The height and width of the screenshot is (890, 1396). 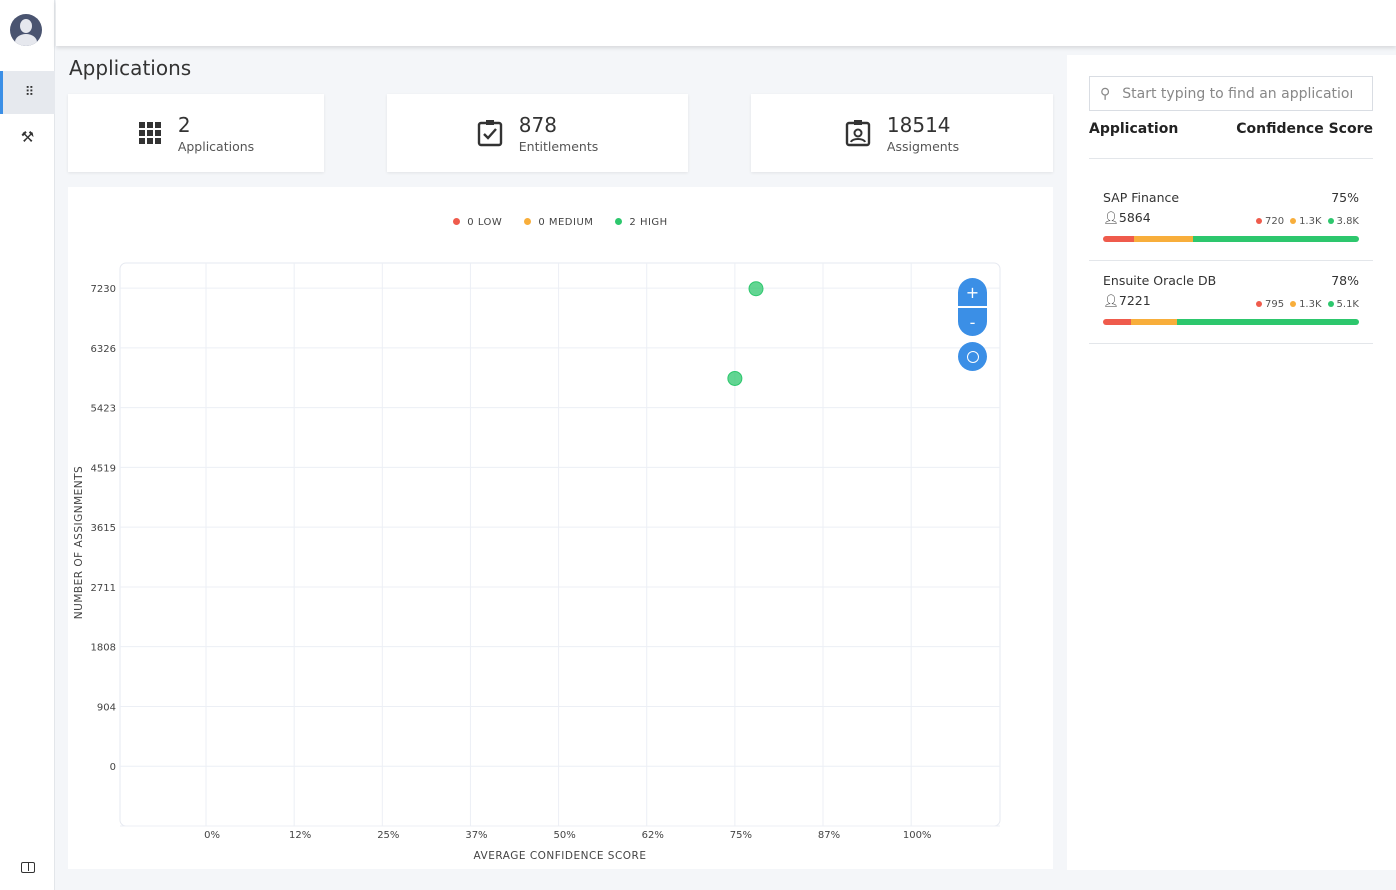 What do you see at coordinates (1231, 302) in the screenshot?
I see `app-list-item: Ensuite Oracle DB 78% 👤︎7221 795 1.3K 5.1K` at bounding box center [1231, 302].